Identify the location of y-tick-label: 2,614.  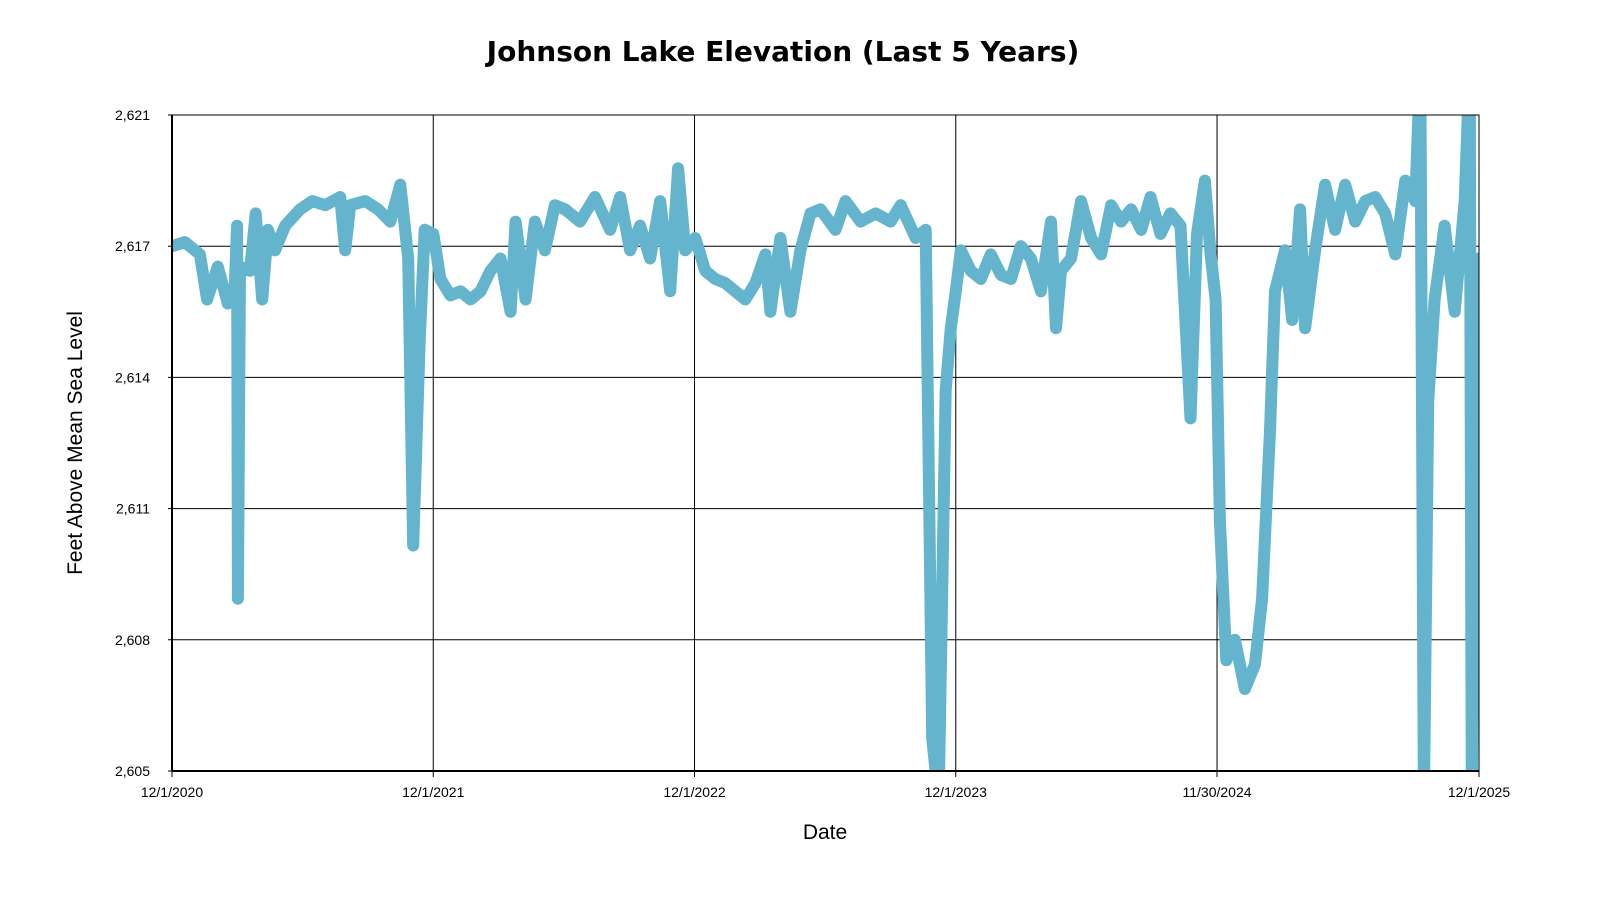
(132, 377).